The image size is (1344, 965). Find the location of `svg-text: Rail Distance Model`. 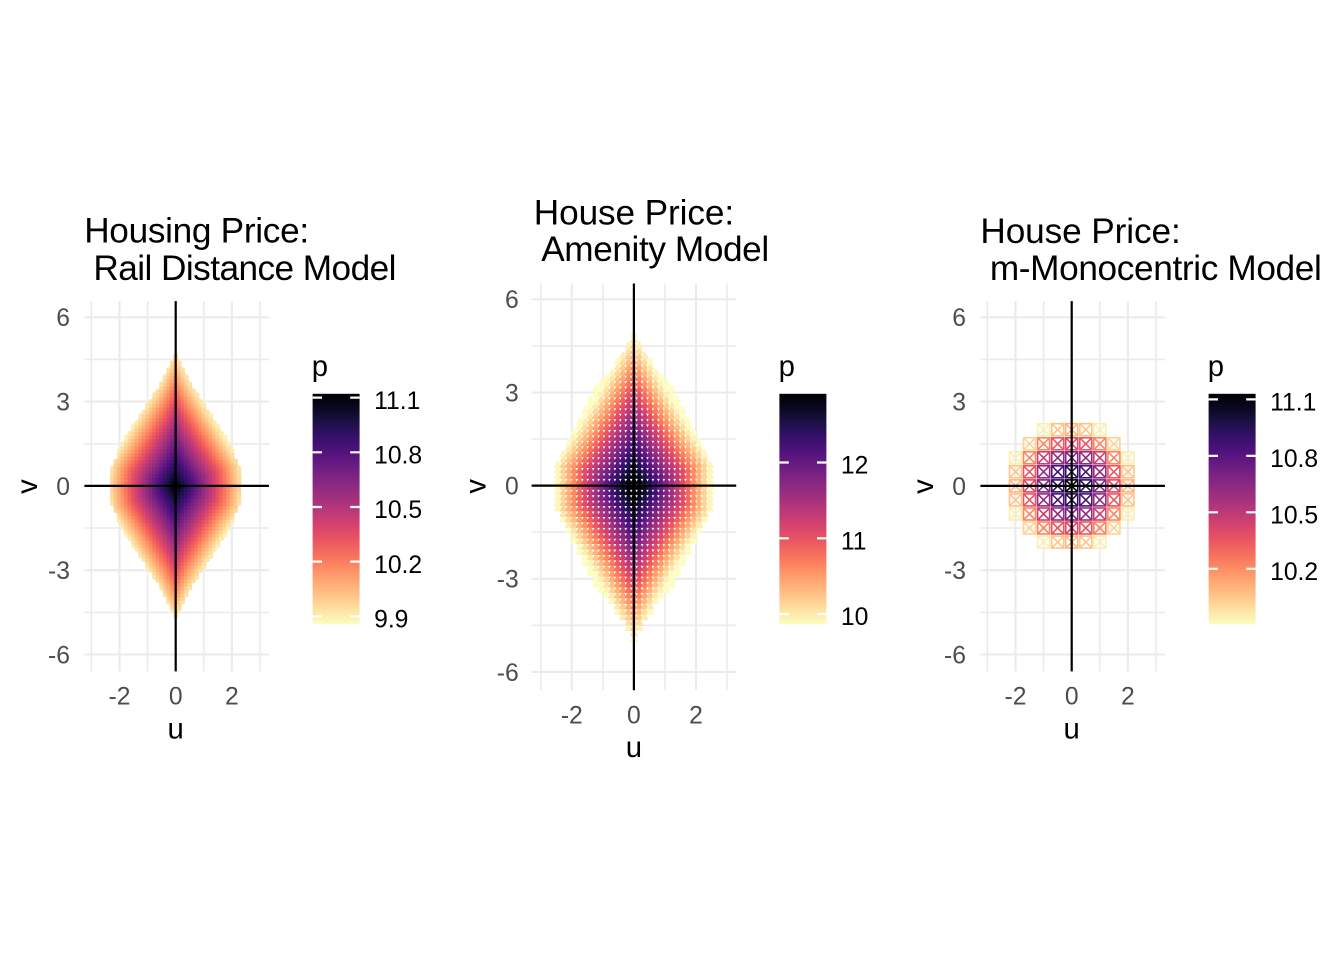

svg-text: Rail Distance Model is located at coordinates (240, 268).